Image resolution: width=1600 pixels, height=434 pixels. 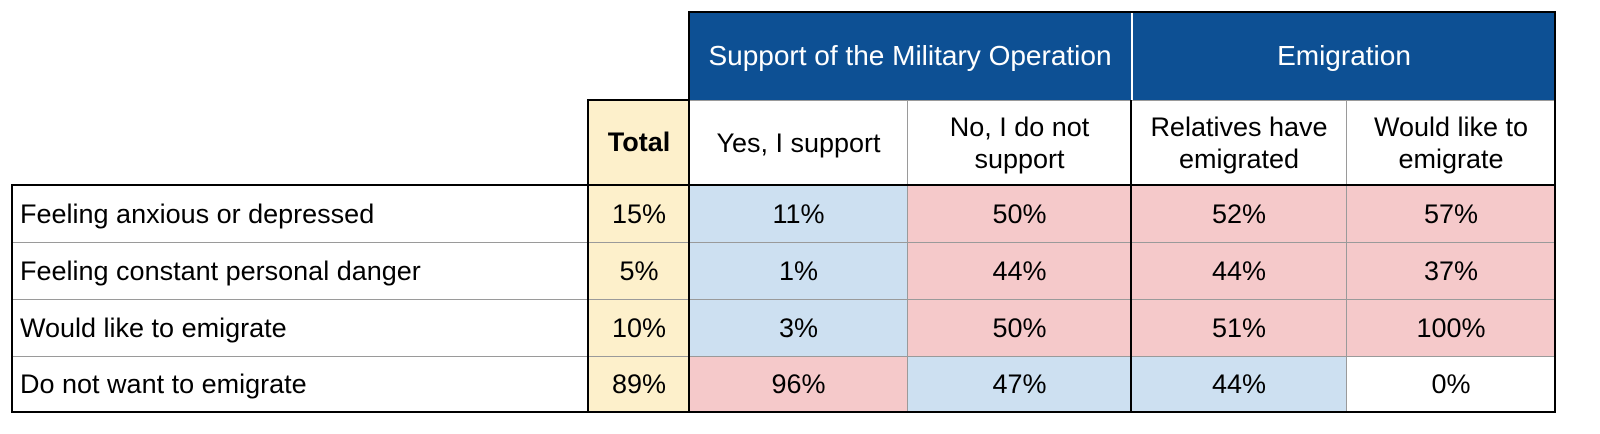 What do you see at coordinates (1019, 384) in the screenshot?
I see `table-cell: 47%` at bounding box center [1019, 384].